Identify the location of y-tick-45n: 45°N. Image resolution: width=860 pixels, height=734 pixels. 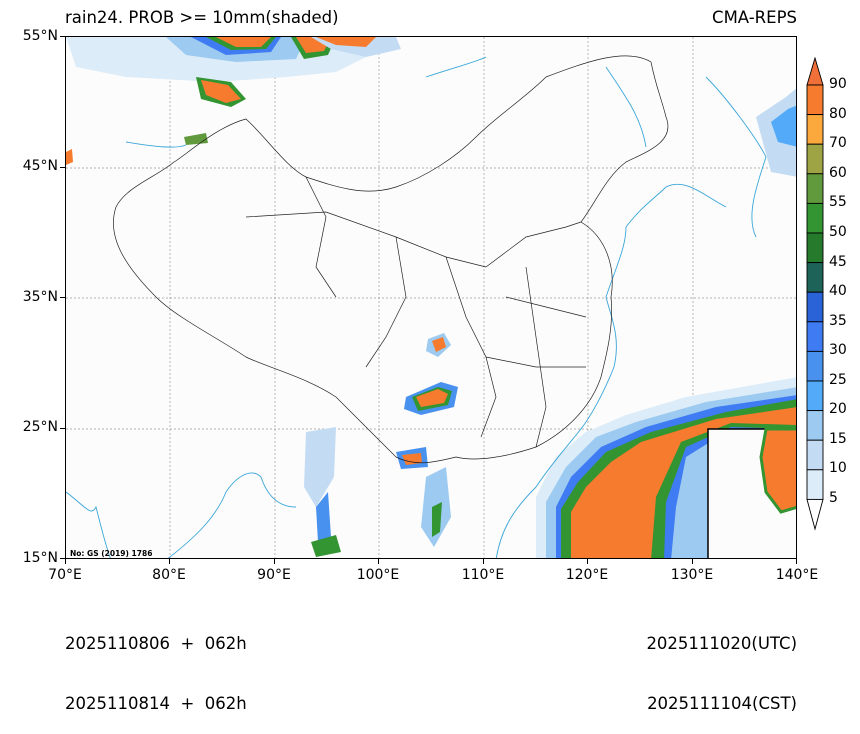
(40, 166).